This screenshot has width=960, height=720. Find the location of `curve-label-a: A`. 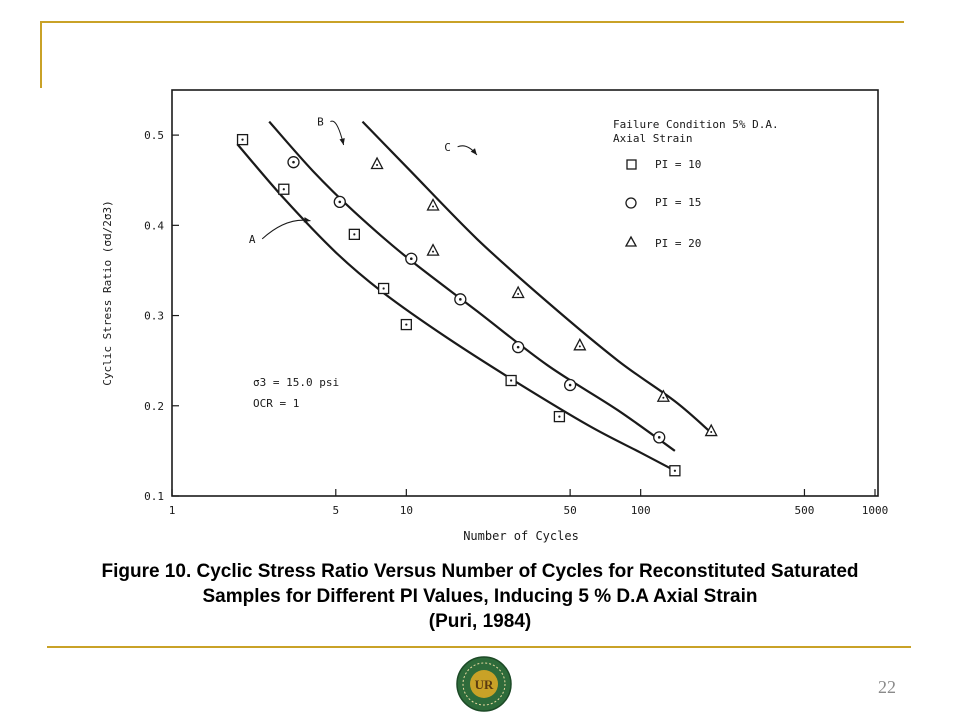

curve-label-a: A is located at coordinates (252, 239).